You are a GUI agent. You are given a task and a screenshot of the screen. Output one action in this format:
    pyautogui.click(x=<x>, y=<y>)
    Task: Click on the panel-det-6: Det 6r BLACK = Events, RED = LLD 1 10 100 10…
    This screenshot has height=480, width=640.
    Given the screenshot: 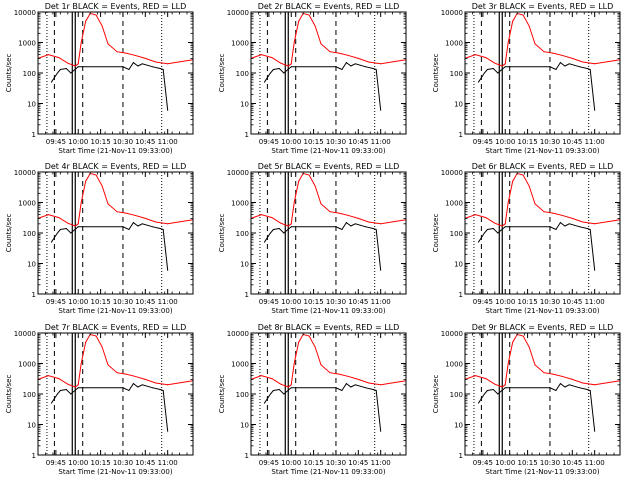 What is the action you would take?
    pyautogui.click(x=526, y=238)
    